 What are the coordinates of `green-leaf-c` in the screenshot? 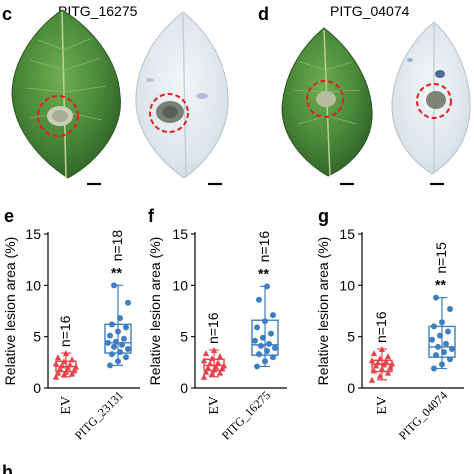 It's located at (66, 97).